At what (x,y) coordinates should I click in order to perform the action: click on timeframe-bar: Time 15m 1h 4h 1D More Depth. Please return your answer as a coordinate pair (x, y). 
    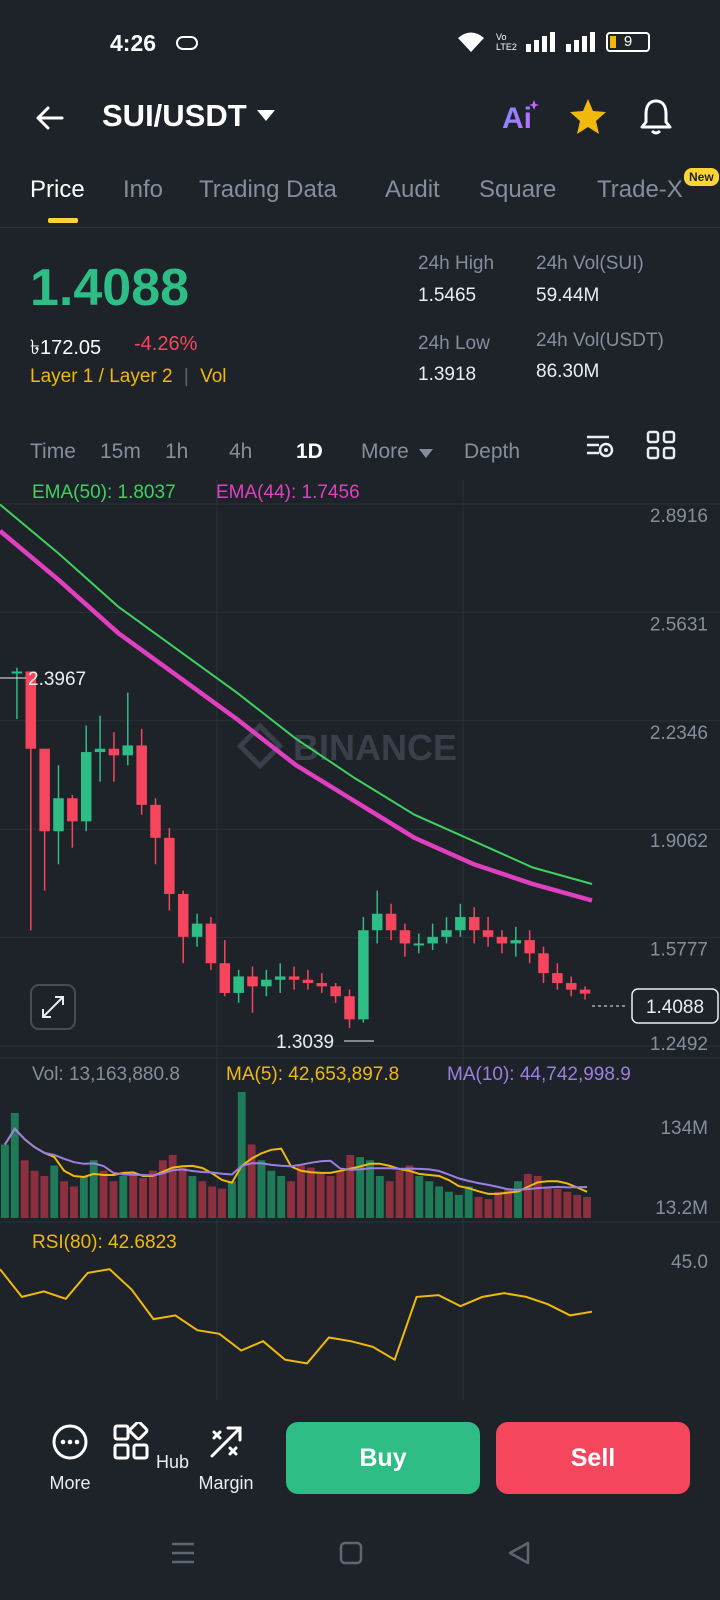
    Looking at the image, I should click on (360, 452).